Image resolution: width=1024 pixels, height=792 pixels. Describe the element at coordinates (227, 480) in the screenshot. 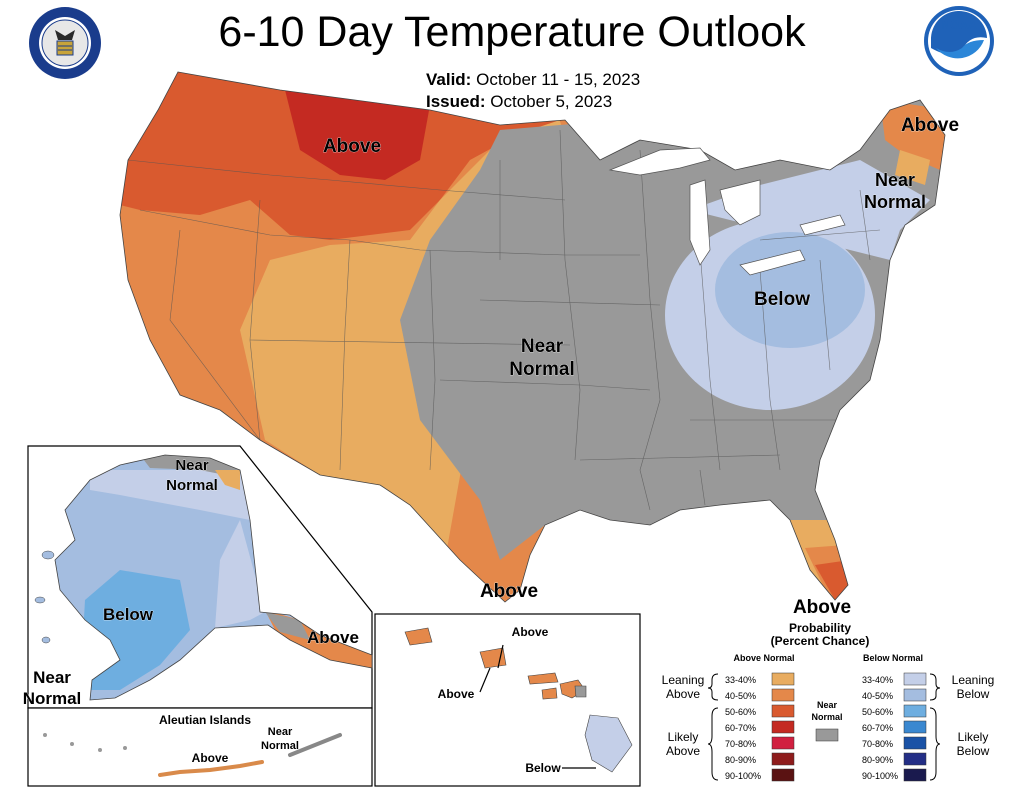

I see `alaska-above-north` at that location.